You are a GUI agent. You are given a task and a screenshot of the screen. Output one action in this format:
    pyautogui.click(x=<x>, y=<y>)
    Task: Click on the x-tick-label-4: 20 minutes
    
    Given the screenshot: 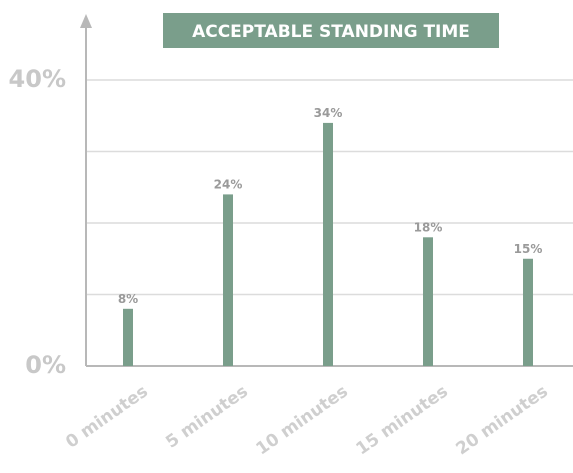 What is the action you would take?
    pyautogui.click(x=502, y=421)
    